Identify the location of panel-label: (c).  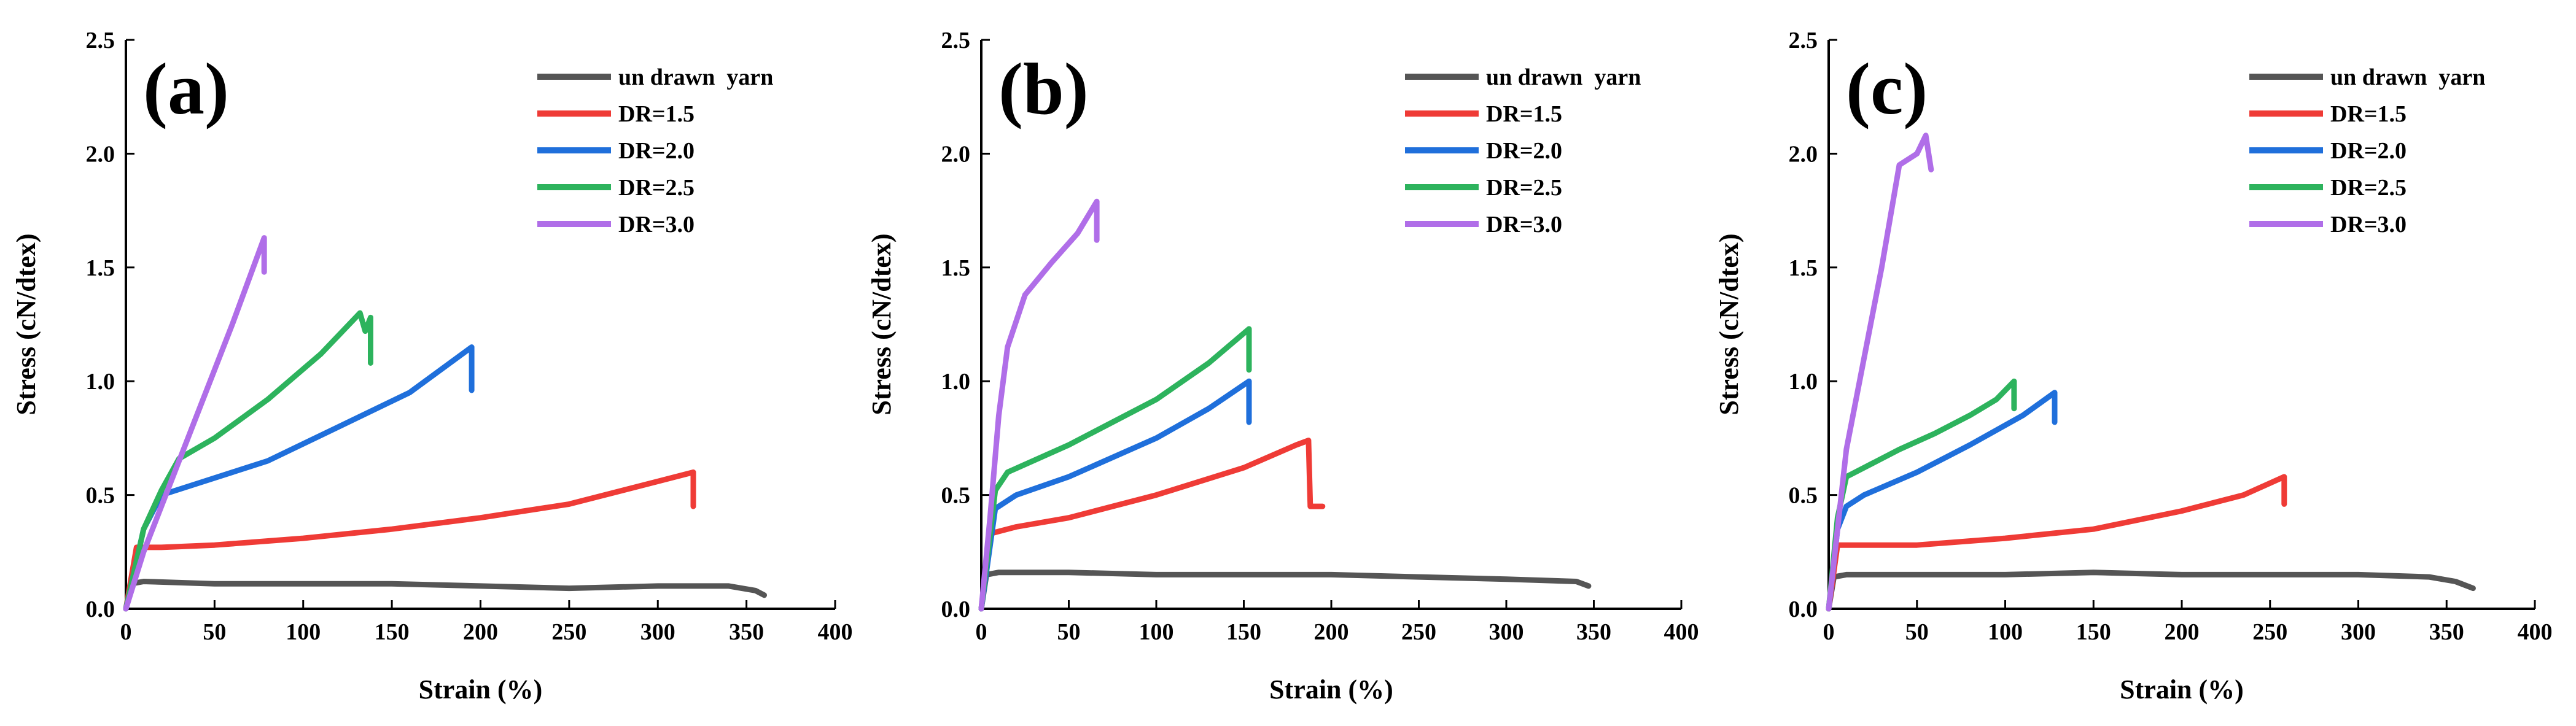
(1887, 88).